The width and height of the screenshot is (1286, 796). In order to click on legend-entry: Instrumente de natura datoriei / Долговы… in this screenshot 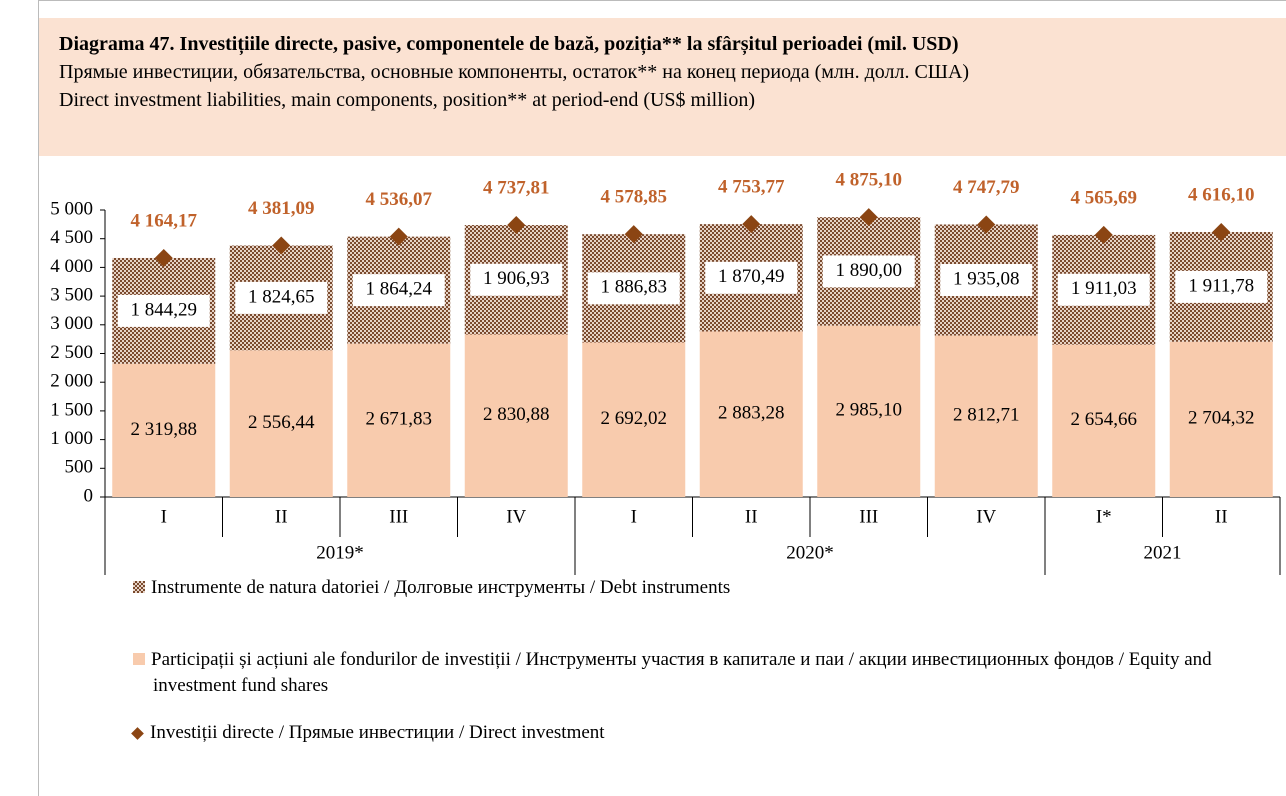, I will do `click(683, 588)`.